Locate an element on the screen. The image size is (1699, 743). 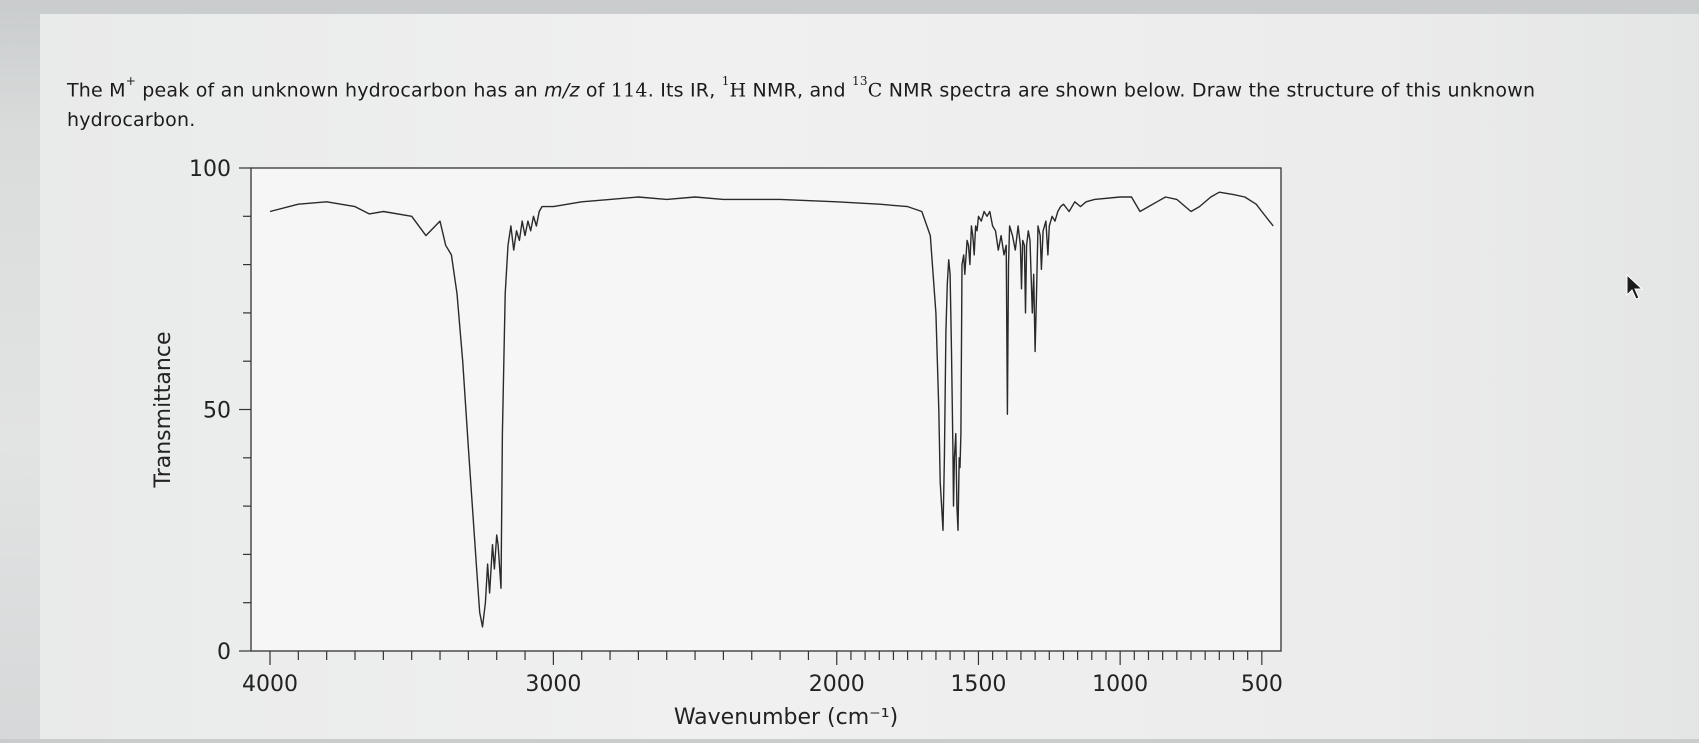
x-tick-label: 2000 is located at coordinates (837, 684).